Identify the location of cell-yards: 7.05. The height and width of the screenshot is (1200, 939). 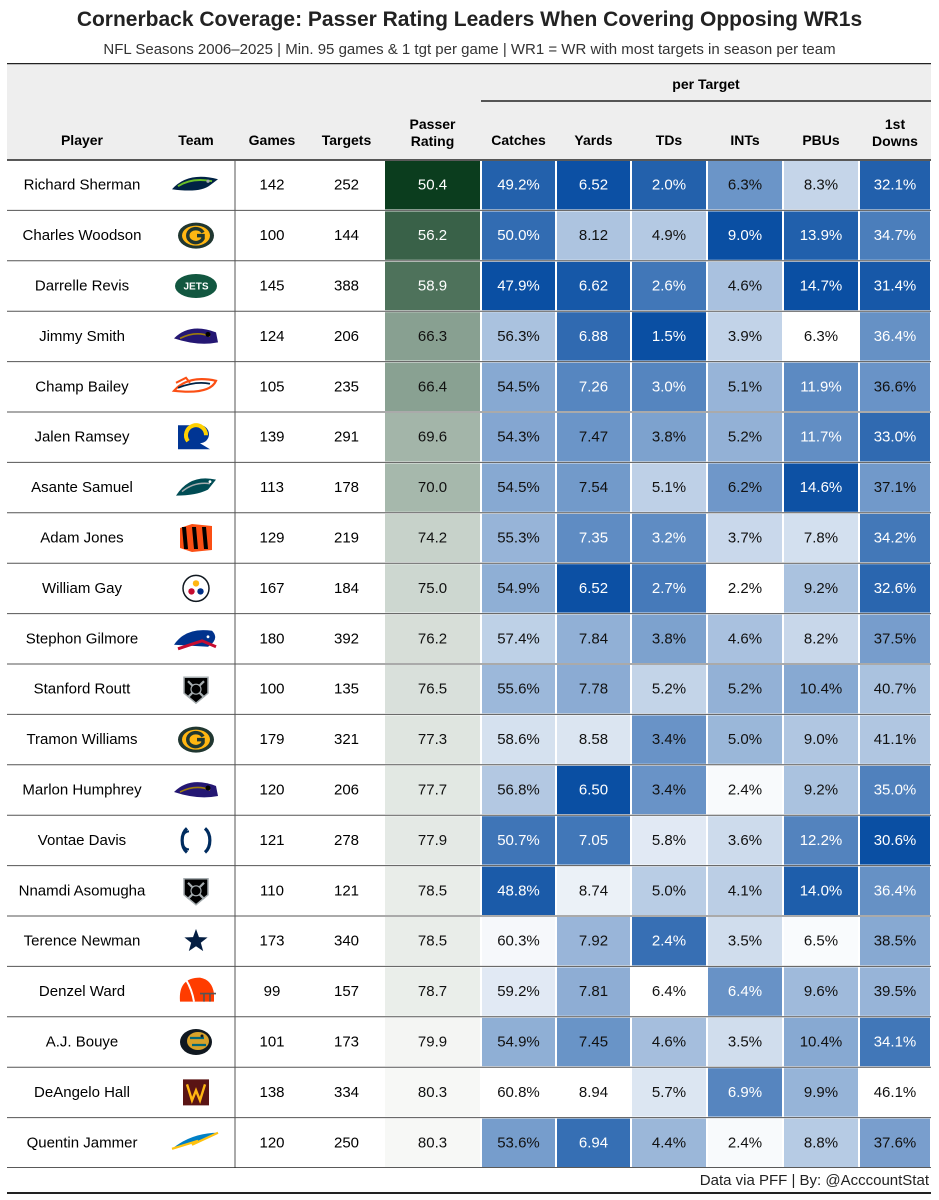
(593, 840).